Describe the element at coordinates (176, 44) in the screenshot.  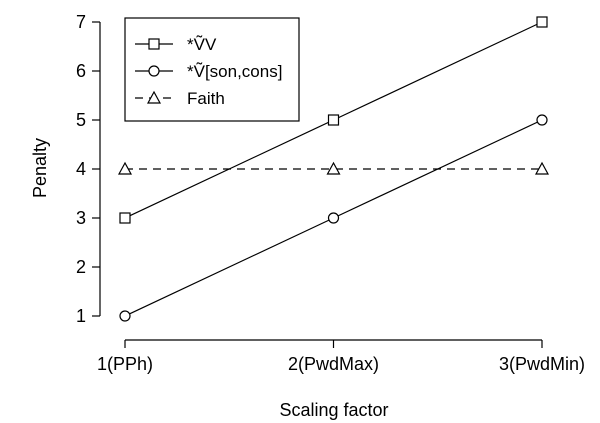
I see `legend-item: *ṼV` at that location.